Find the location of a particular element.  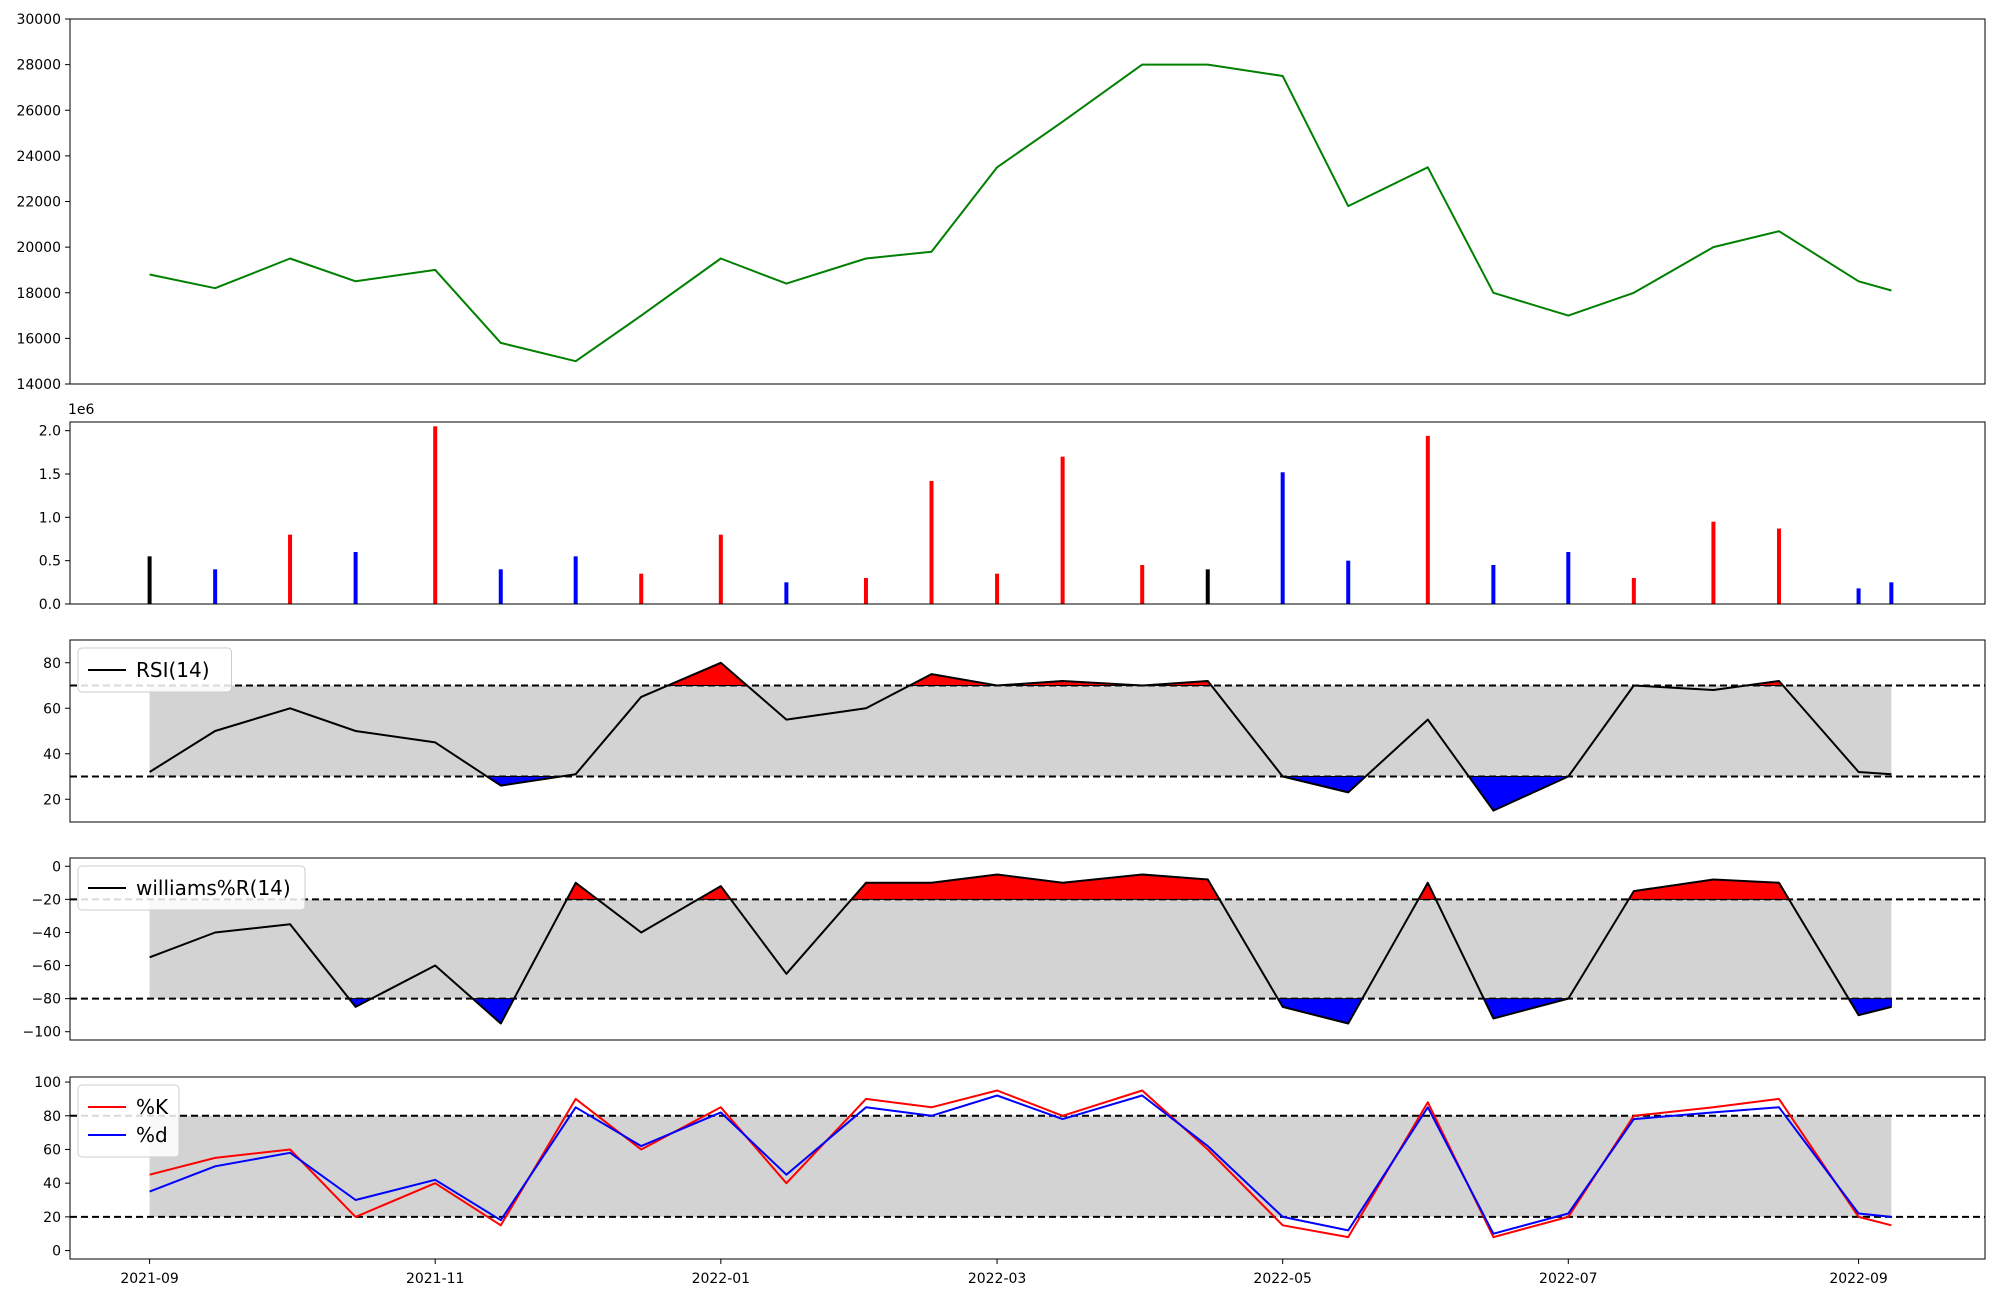

y-tick-label: −40 is located at coordinates (46, 933).